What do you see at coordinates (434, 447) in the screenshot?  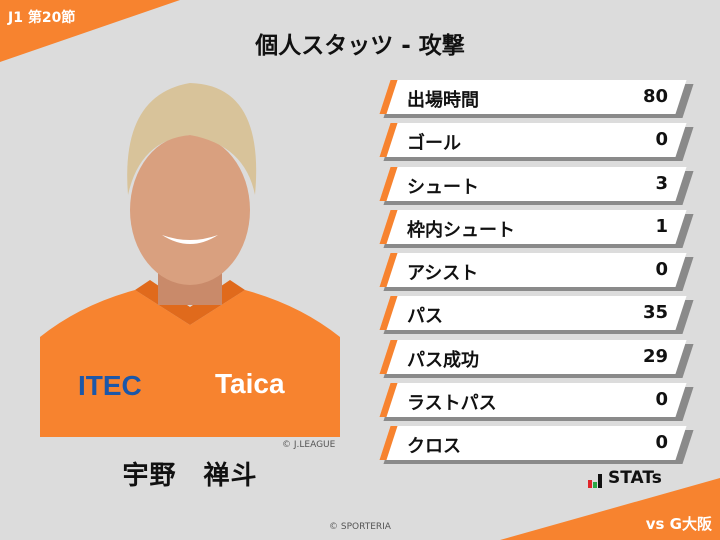 I see `stat-label: クロス` at bounding box center [434, 447].